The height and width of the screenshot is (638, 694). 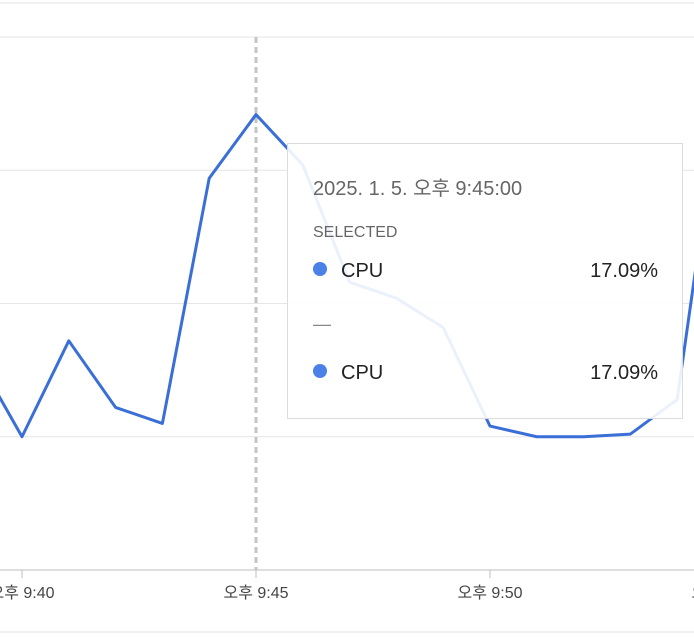 I want to click on tooltip-title: 2025. 1. 5. 오후 9:45:00, so click(x=418, y=189).